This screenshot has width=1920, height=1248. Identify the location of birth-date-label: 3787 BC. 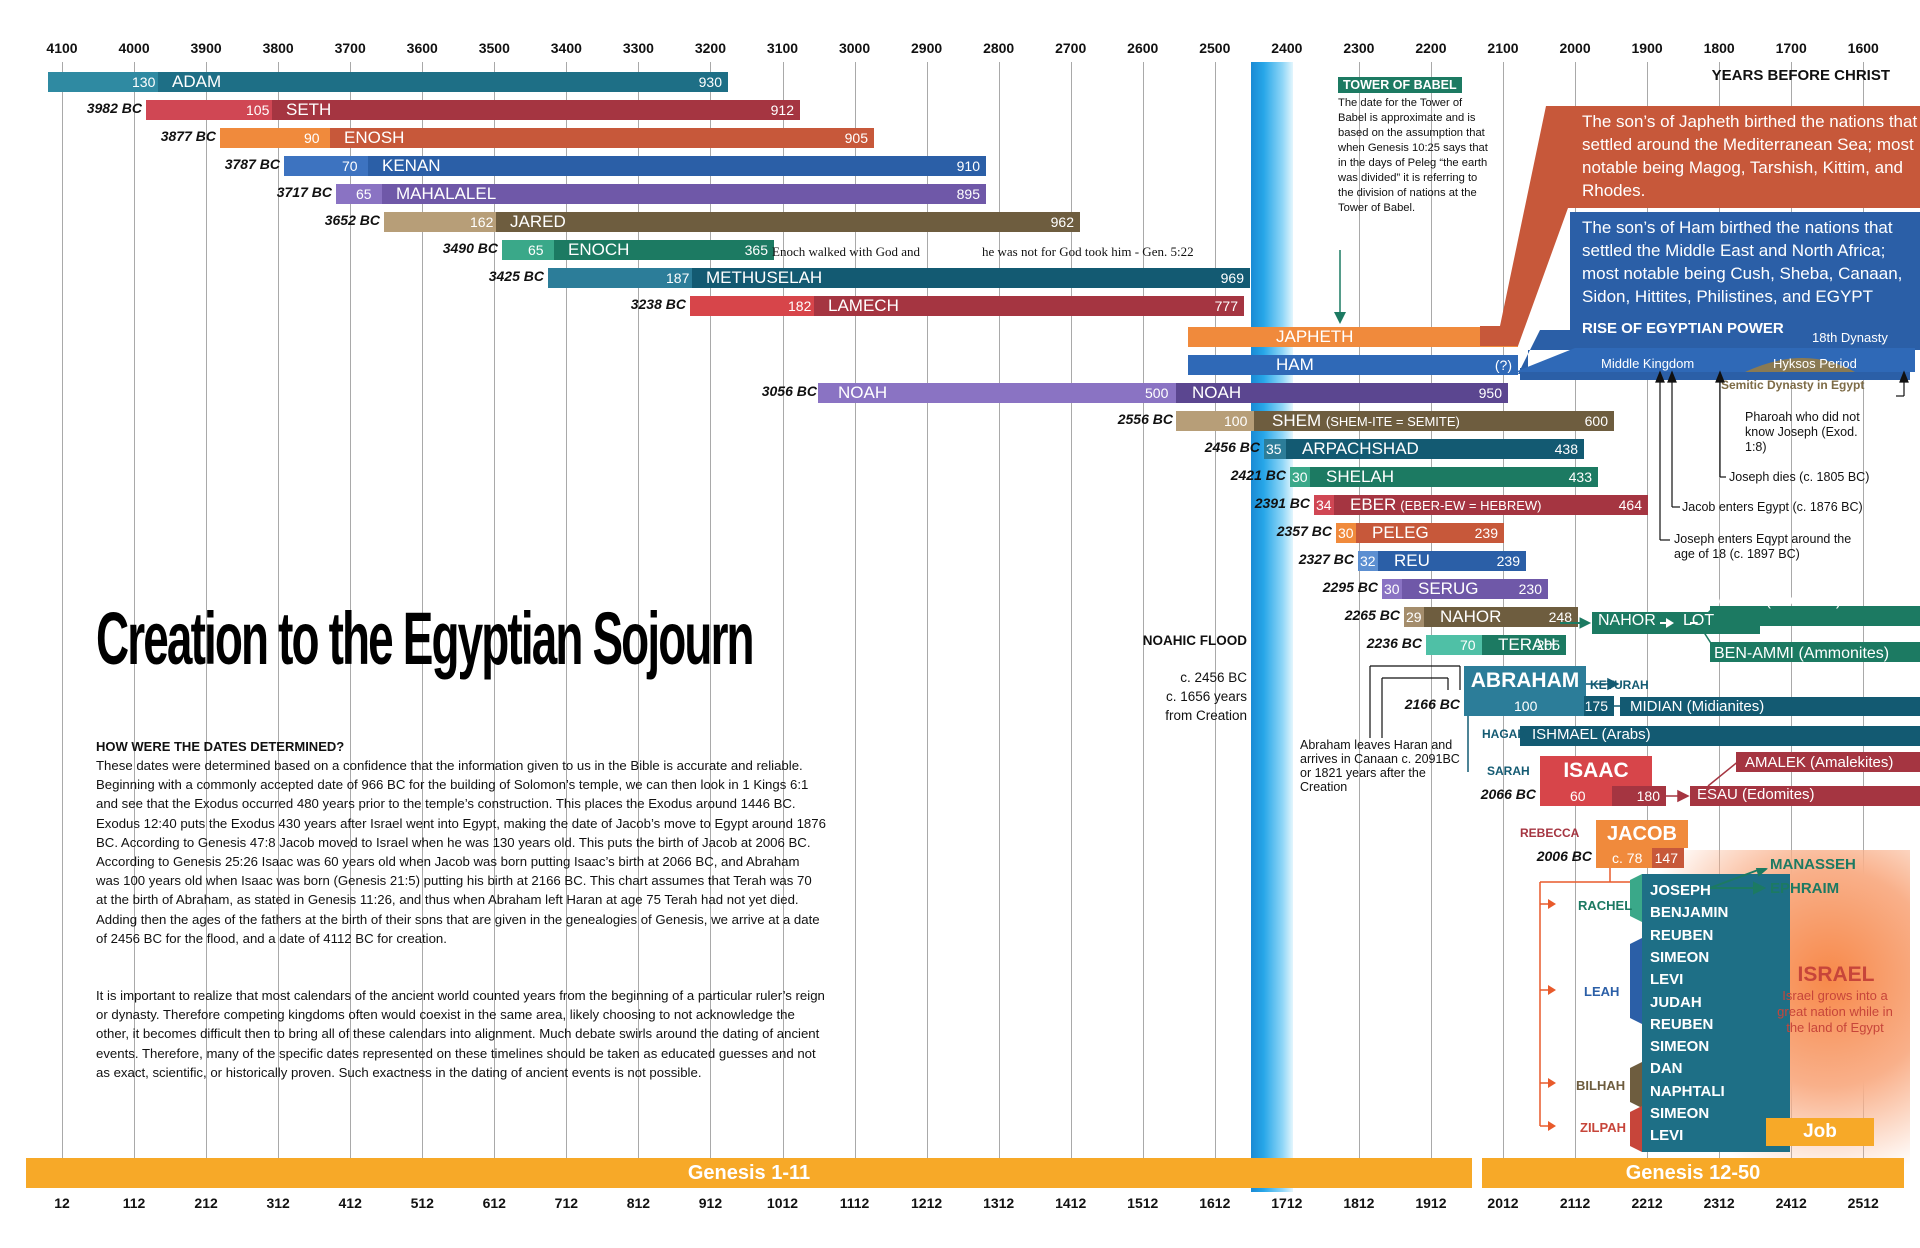
(252, 164).